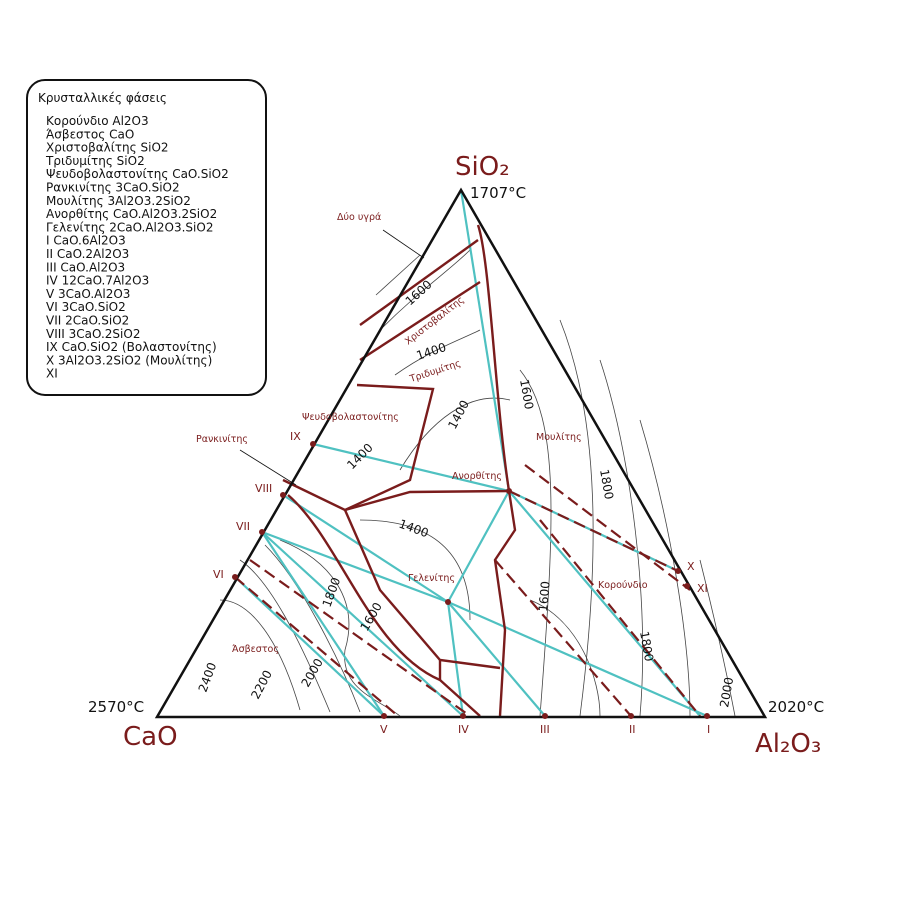 The height and width of the screenshot is (900, 900). I want to click on compound-label: XI, so click(702, 588).